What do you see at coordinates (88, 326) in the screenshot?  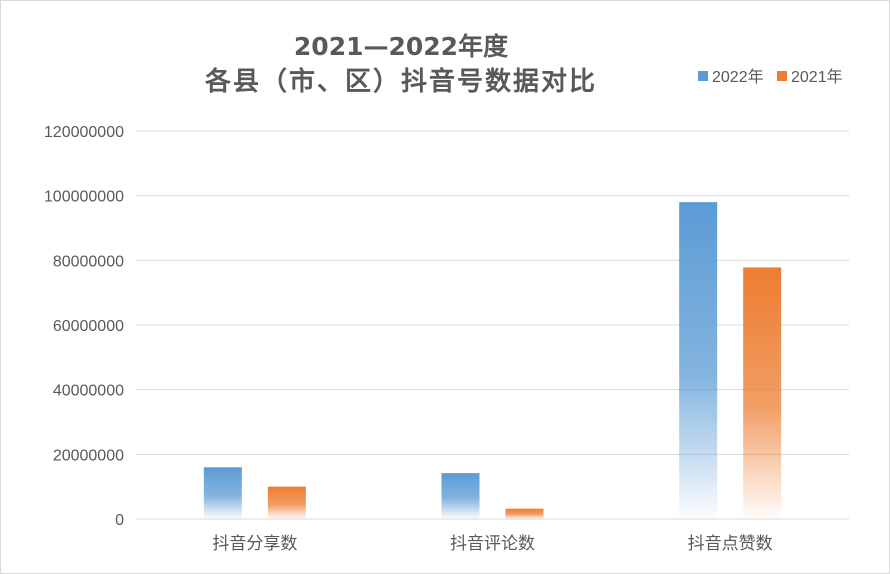 I see `y-tick-label: 60000000` at bounding box center [88, 326].